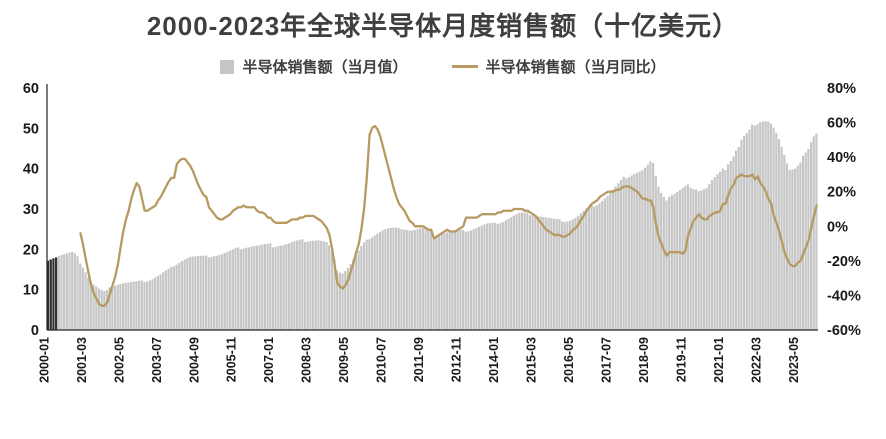 The width and height of the screenshot is (886, 439). I want to click on svg-text: 2023-05, so click(794, 360).